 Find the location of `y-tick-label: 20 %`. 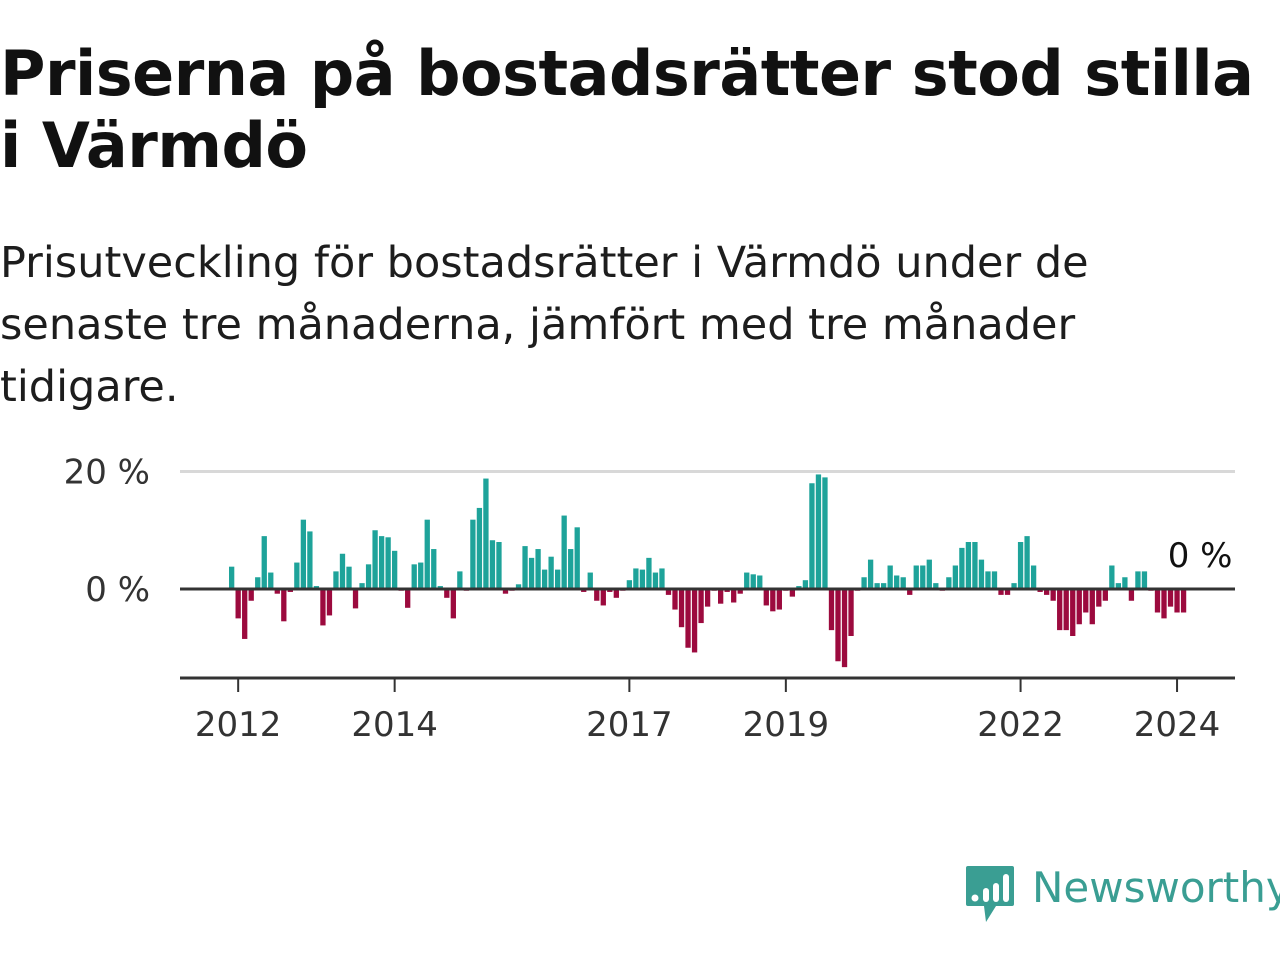

y-tick-label: 20 % is located at coordinates (107, 473).